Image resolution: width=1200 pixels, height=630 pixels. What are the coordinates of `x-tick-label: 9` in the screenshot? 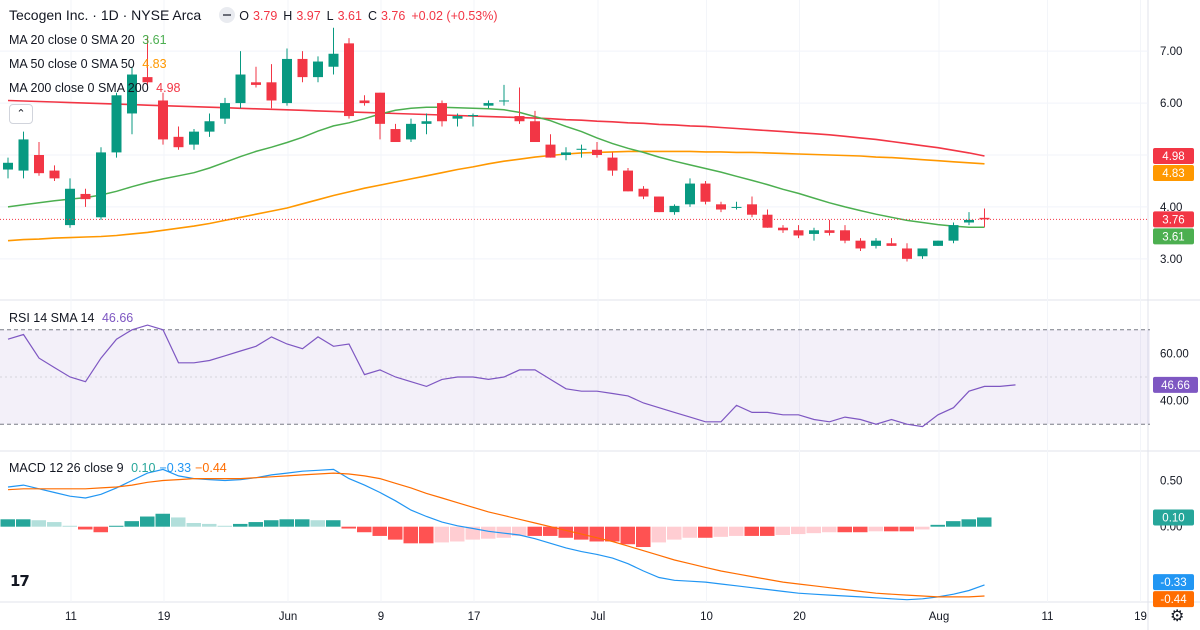 It's located at (381, 617).